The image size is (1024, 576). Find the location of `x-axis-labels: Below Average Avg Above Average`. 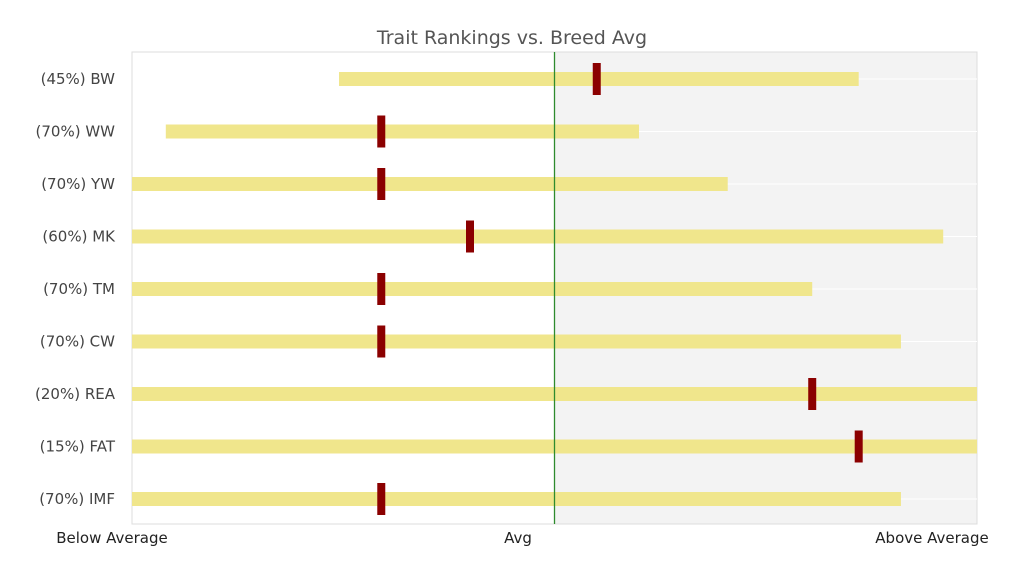

x-axis-labels: Below Average Avg Above Average is located at coordinates (522, 538).